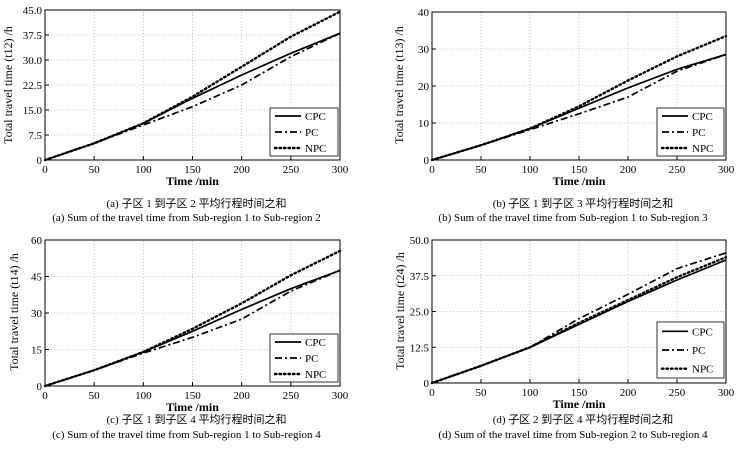 This screenshot has height=451, width=745. What do you see at coordinates (8, 85) in the screenshot?
I see `y-axis-label: Total travel time (t12) /h` at bounding box center [8, 85].